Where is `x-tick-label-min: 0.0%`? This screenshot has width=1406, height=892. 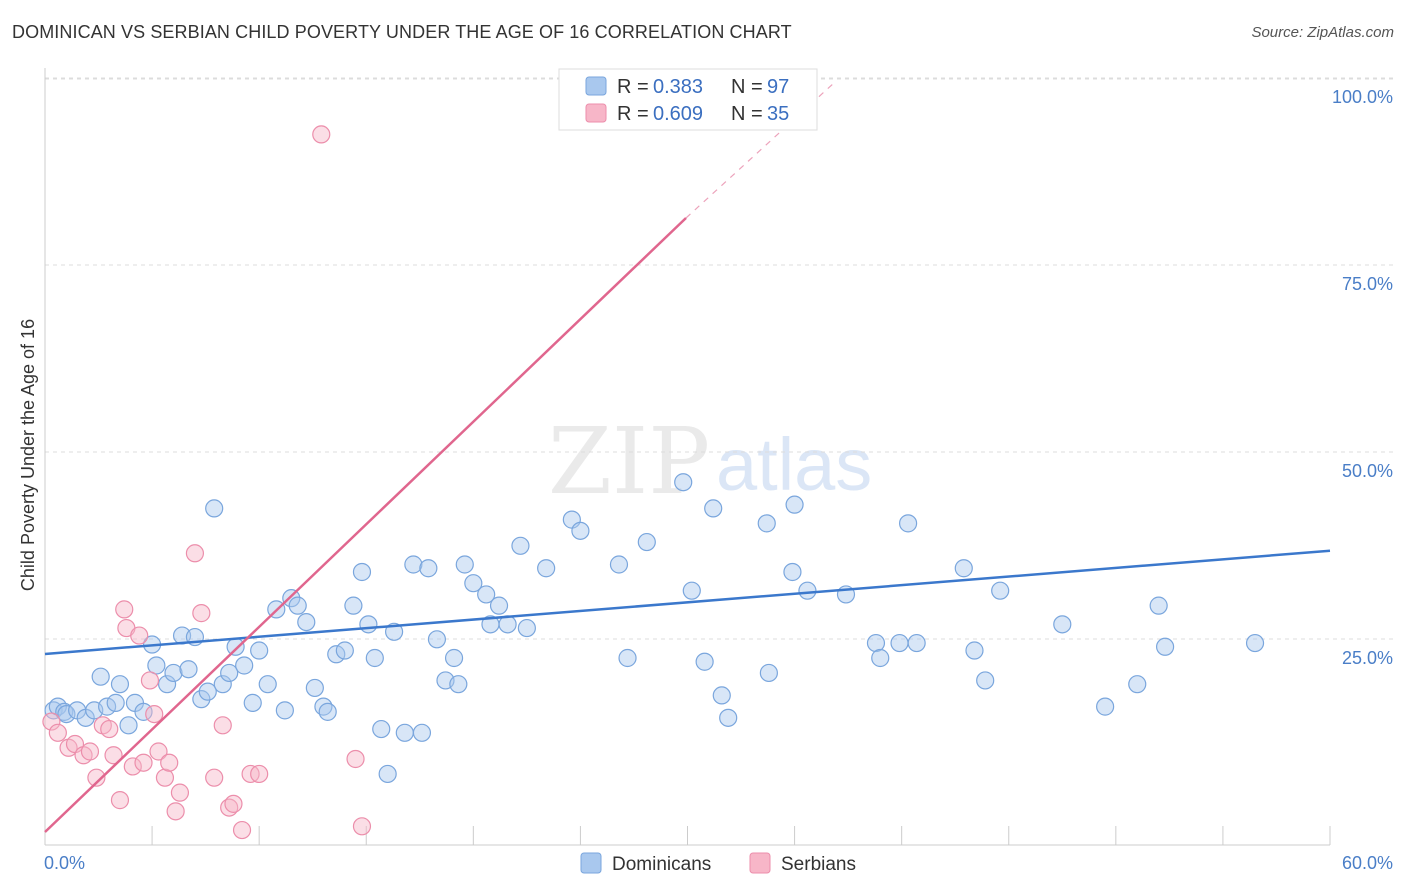
x-tick-label-min: 0.0% is located at coordinates (64, 863).